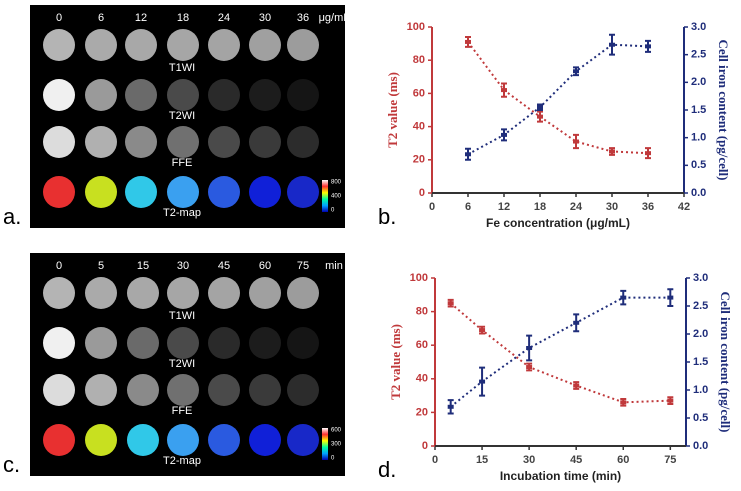  Describe the element at coordinates (334, 18) in the screenshot. I see `unit-label: μg/mL` at that location.